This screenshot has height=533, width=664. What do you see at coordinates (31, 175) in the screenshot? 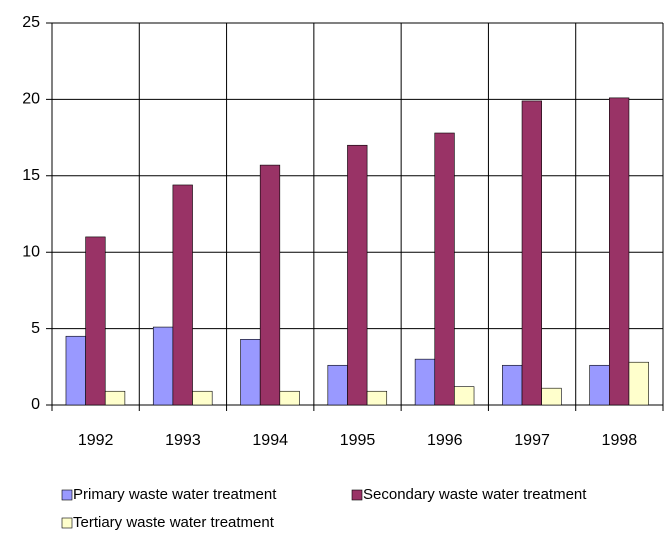
I see `y-tick-label: 15` at bounding box center [31, 175].